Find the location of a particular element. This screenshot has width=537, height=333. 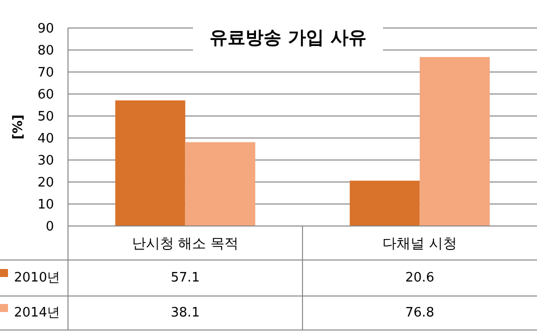

y-tick-label: 60 is located at coordinates (45, 95).